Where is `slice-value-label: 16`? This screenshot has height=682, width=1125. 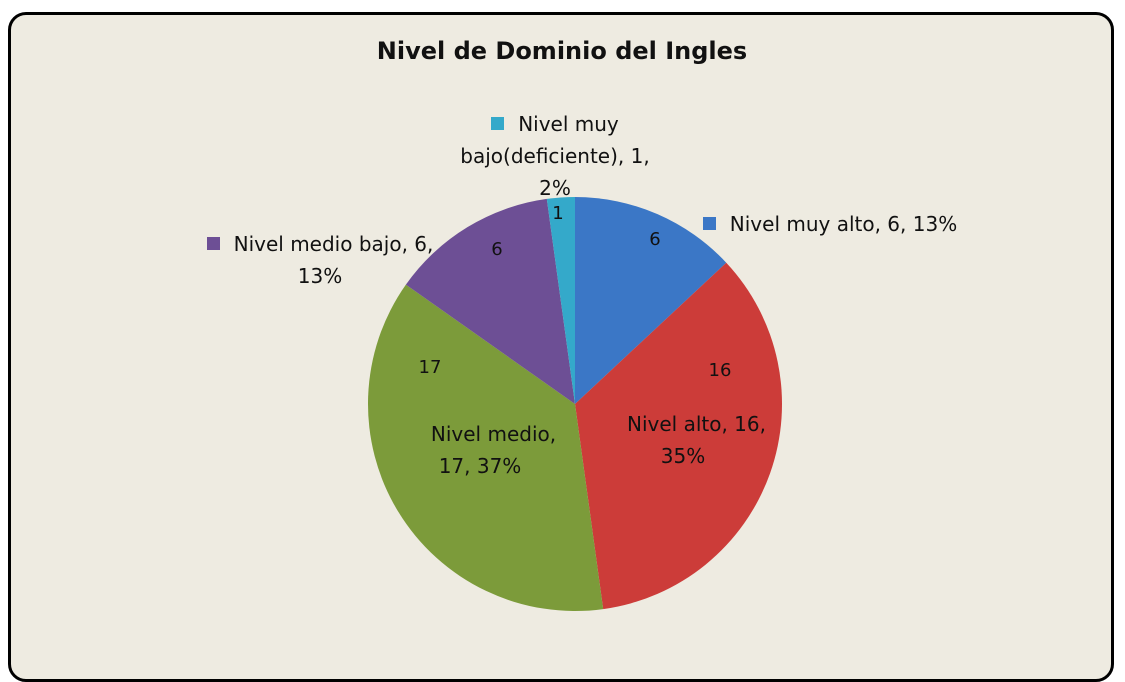 slice-value-label: 16 is located at coordinates (720, 370).